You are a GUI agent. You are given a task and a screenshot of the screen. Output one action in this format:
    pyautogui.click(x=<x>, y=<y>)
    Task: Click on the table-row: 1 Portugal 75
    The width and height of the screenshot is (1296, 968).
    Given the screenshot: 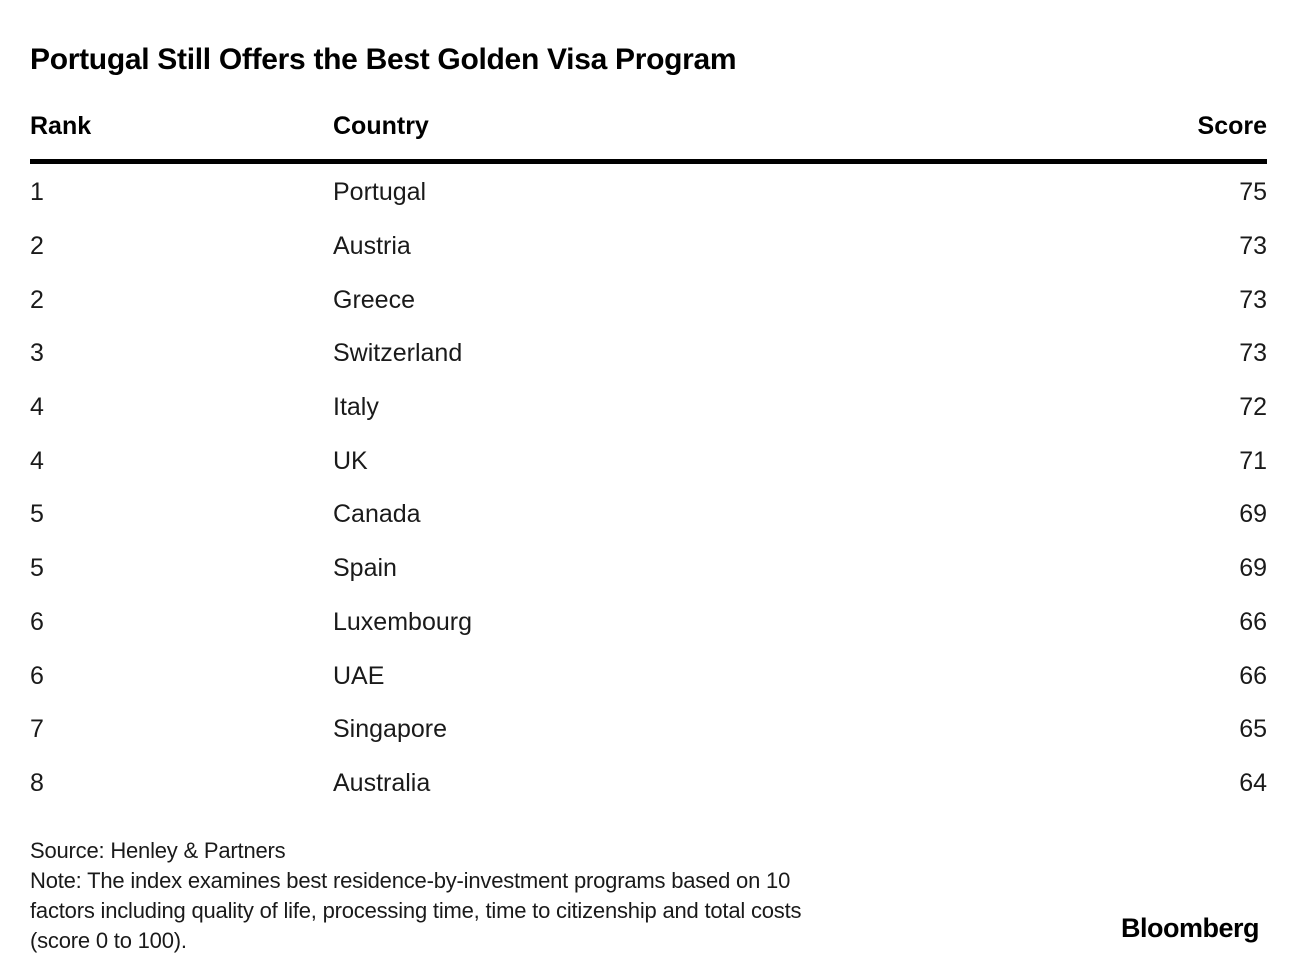 What is the action you would take?
    pyautogui.click(x=648, y=193)
    